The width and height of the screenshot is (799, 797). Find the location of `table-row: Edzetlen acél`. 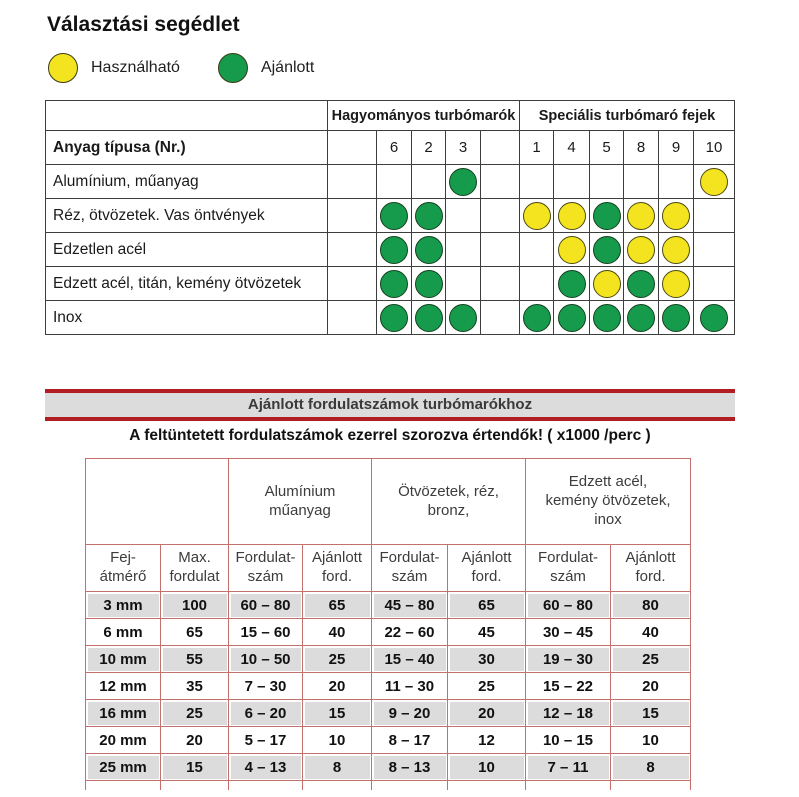

table-row: Edzetlen acél is located at coordinates (390, 249).